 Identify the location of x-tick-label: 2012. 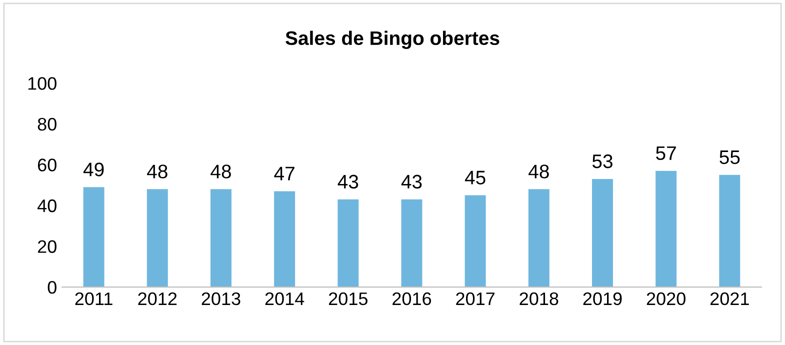
(157, 299).